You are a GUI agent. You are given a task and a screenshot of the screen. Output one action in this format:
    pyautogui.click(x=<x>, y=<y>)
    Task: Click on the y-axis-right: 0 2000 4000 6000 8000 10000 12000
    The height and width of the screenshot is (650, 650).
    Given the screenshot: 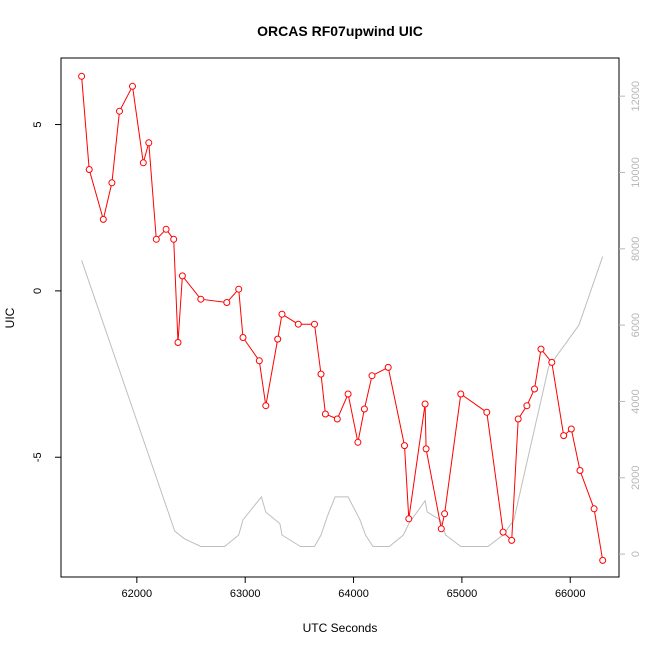 What is the action you would take?
    pyautogui.click(x=630, y=319)
    